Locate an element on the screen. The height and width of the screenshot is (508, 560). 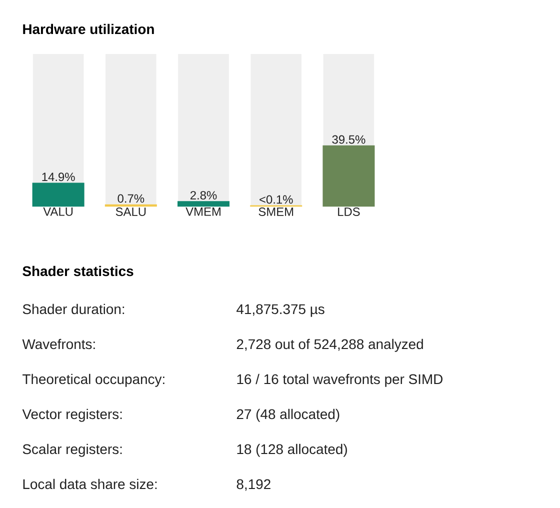
x-tick-label: SMEM is located at coordinates (276, 212).